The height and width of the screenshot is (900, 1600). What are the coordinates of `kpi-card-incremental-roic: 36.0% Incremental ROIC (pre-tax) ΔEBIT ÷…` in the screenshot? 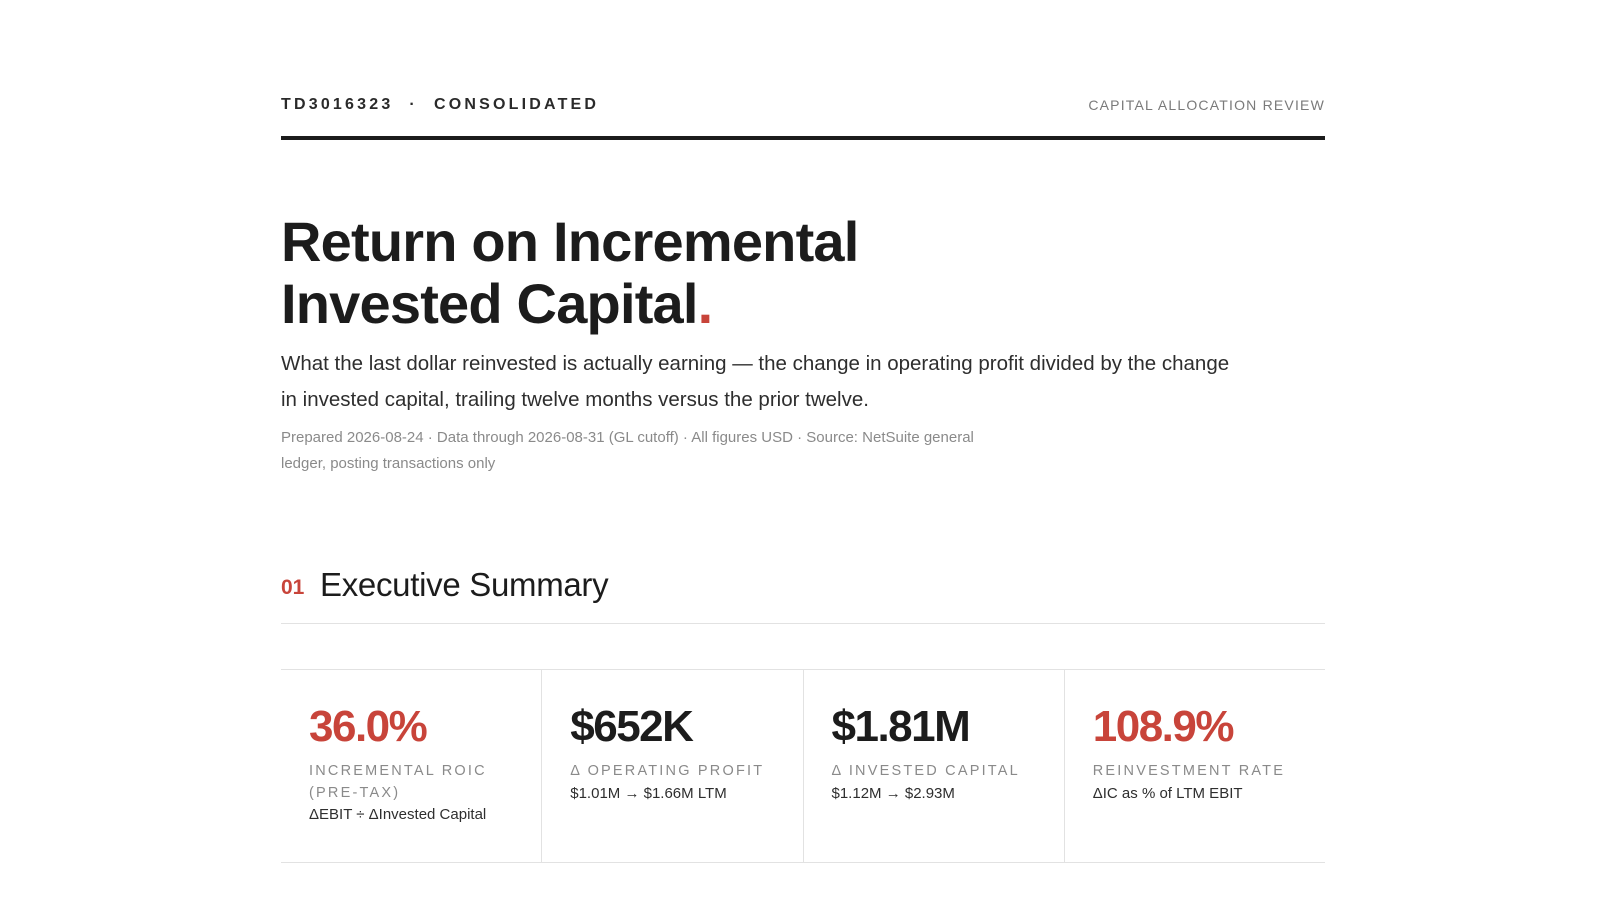 It's located at (412, 766).